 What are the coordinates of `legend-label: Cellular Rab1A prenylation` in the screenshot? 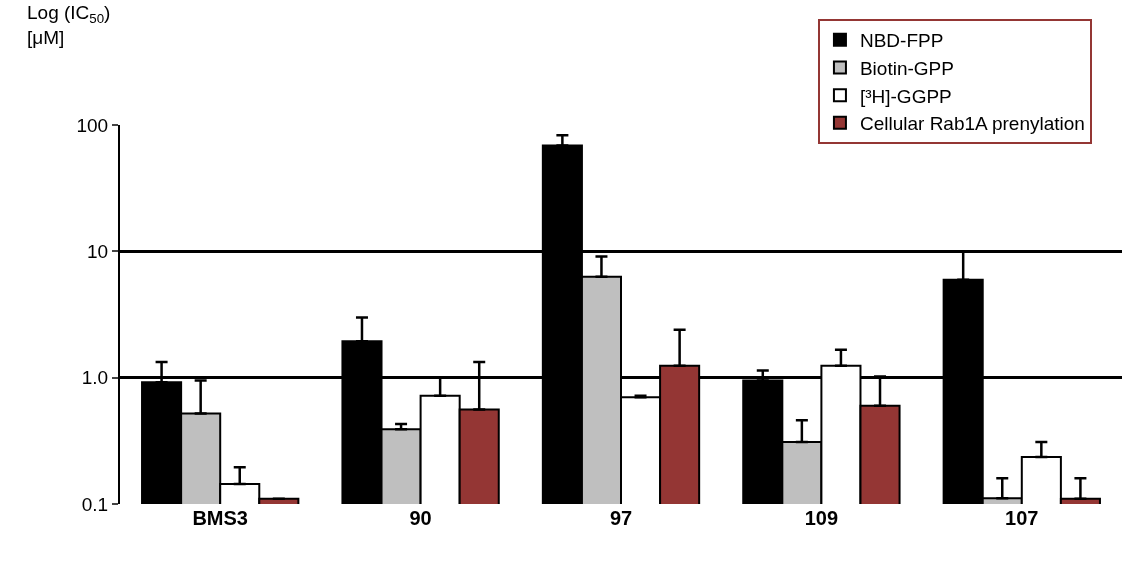 It's located at (972, 124).